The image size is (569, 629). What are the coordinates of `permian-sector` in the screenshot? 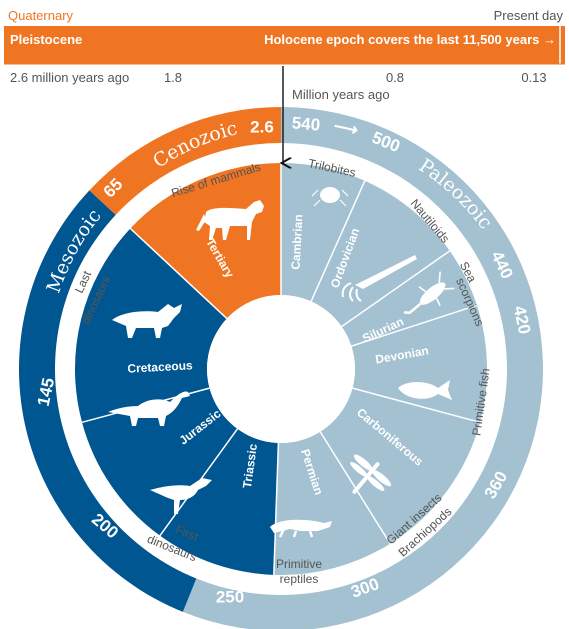 It's located at (332, 503).